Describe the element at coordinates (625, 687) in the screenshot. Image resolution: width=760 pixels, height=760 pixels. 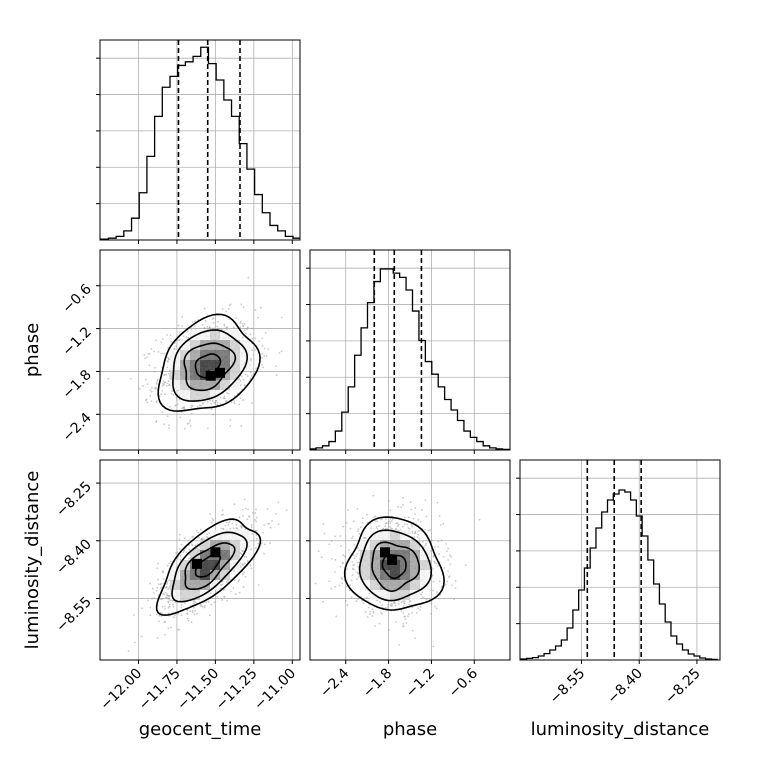
I see `hist-luminosity_distance-xtick-label-1: −8.40` at that location.